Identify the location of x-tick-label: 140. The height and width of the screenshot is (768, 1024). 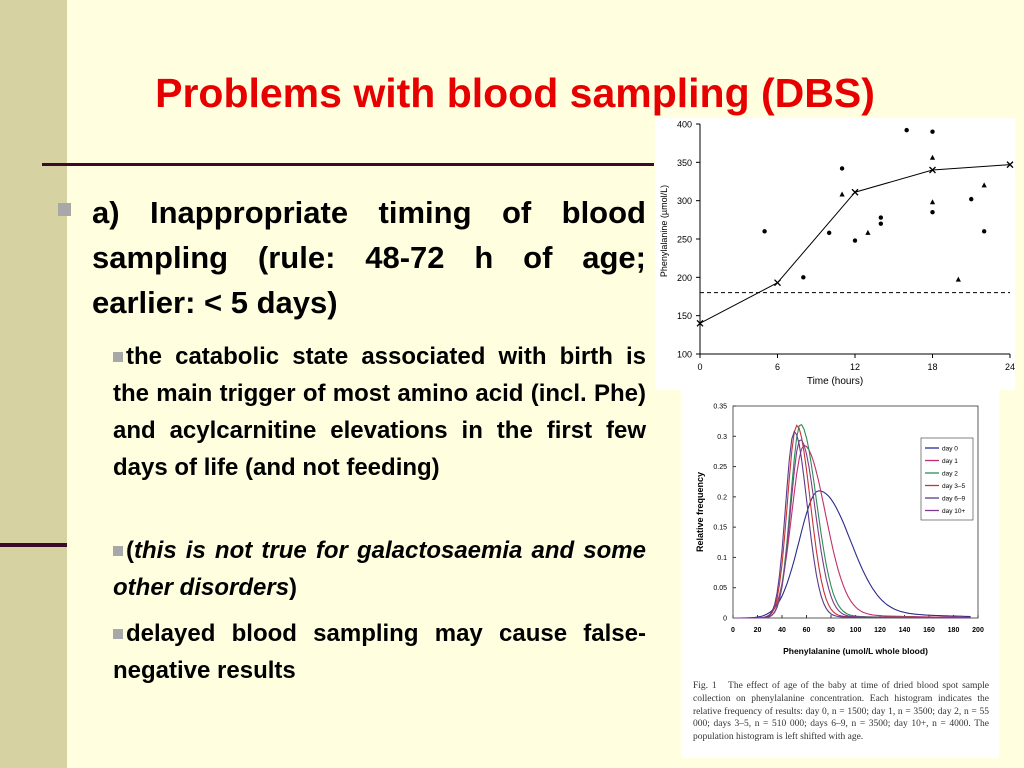
(905, 630).